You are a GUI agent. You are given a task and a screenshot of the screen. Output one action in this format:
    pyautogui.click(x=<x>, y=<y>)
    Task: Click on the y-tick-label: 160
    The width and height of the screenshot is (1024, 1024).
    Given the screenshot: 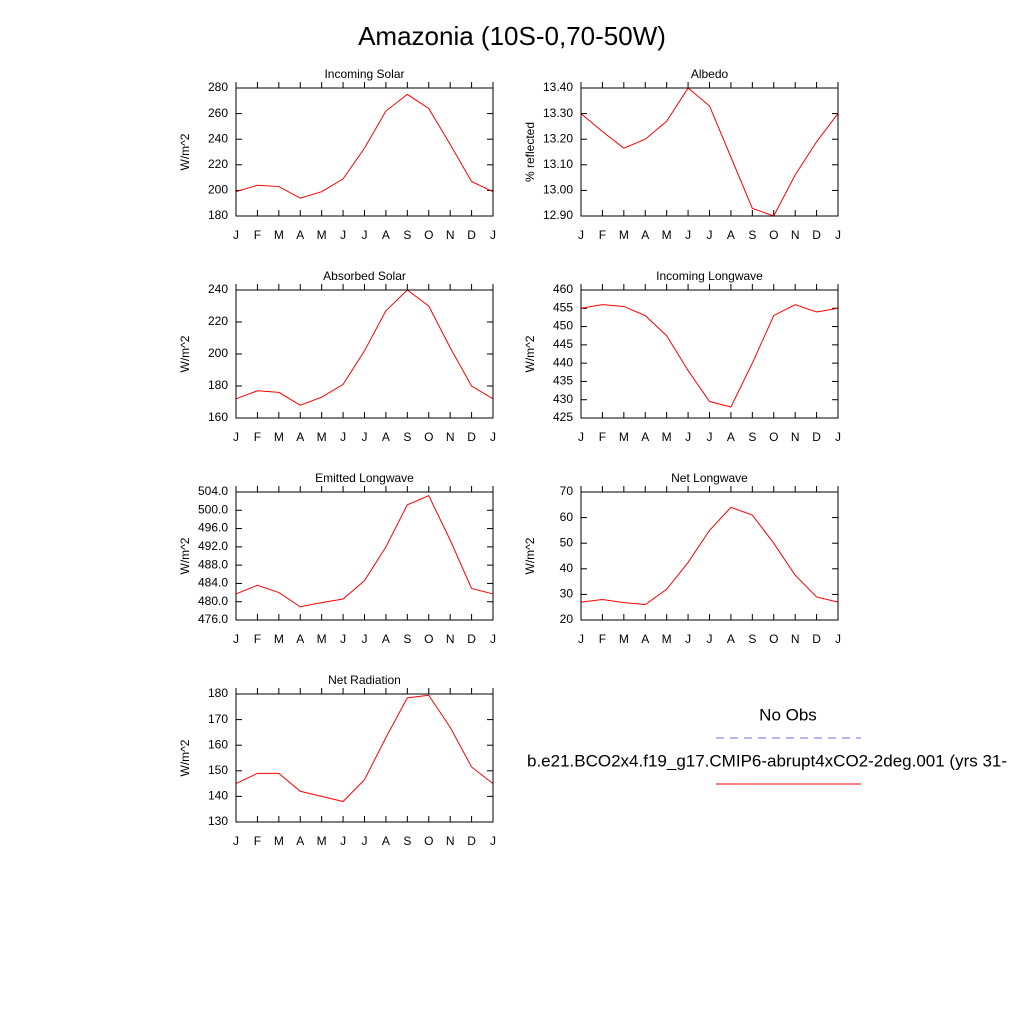 What is the action you would take?
    pyautogui.click(x=218, y=744)
    